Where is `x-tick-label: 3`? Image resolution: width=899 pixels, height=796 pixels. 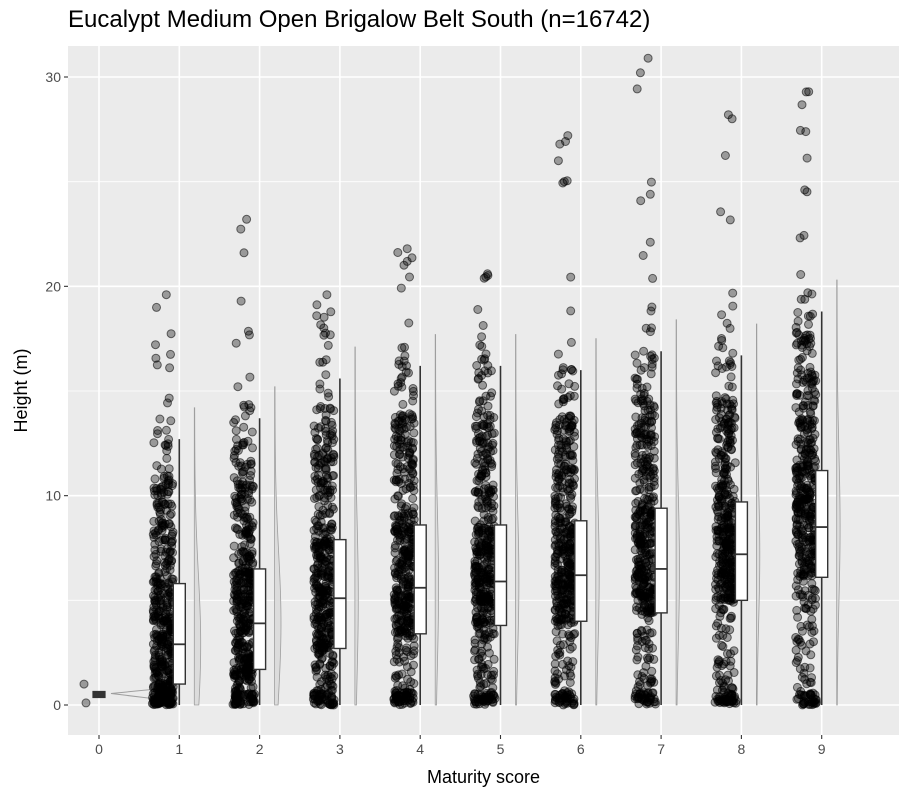
x-tick-label: 3 is located at coordinates (340, 749).